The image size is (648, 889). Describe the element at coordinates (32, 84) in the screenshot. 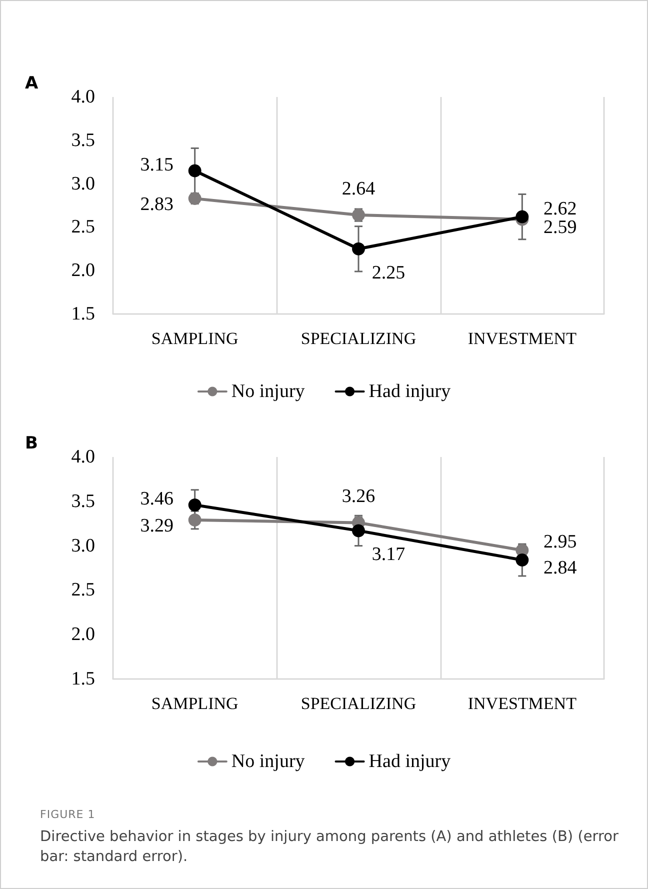

I see `chart-title: A` at that location.